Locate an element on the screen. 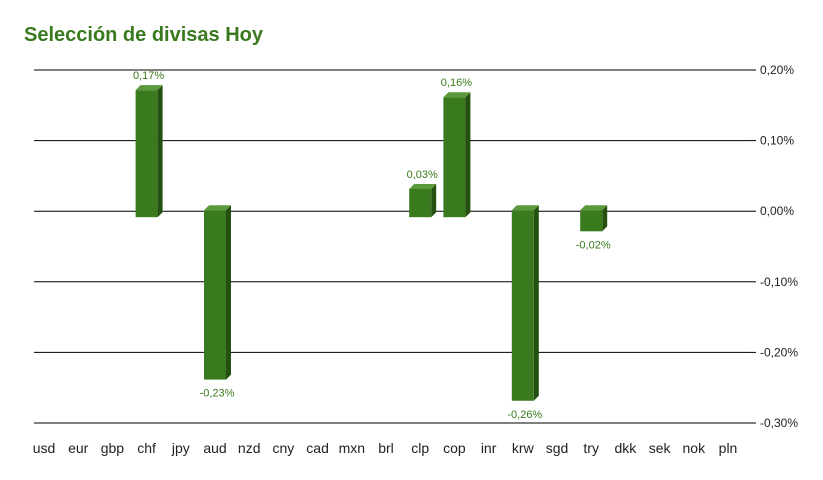  chart-title: Selección de divisas Hoy is located at coordinates (143, 35).